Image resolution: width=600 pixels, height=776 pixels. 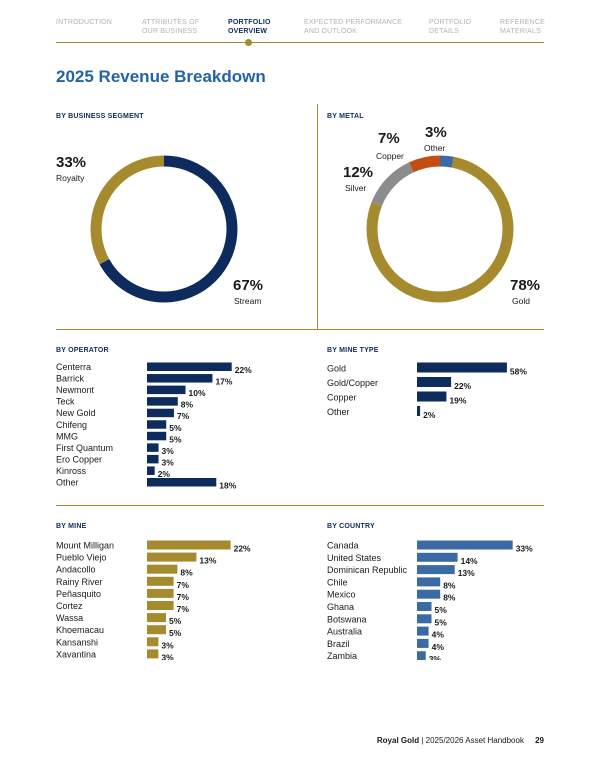 I want to click on bar-category-label: United States, so click(x=354, y=558).